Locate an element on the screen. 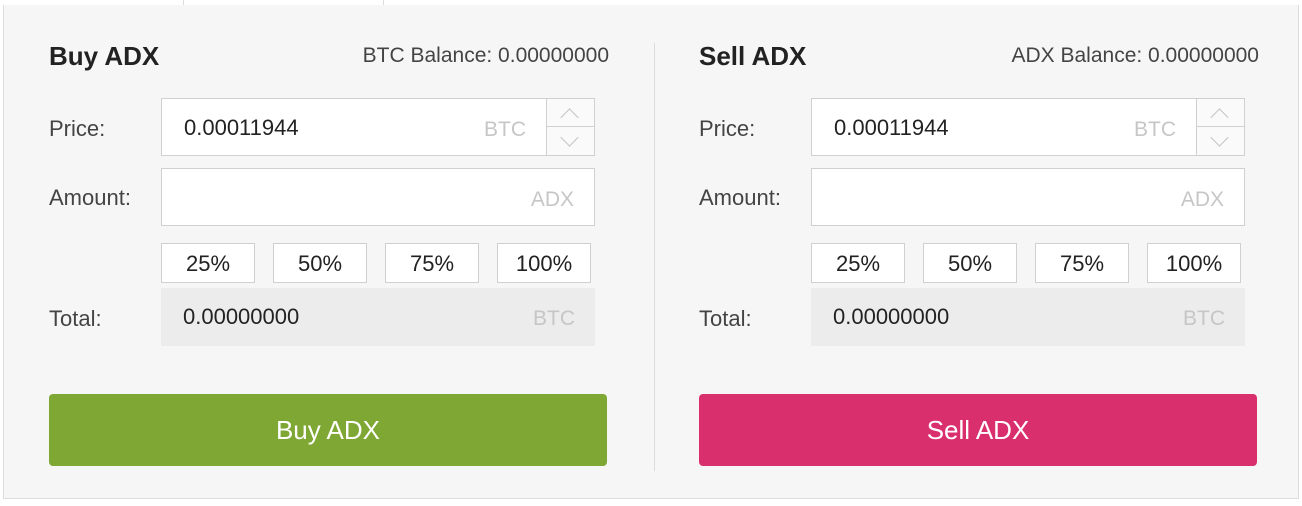  sell-price-spinner is located at coordinates (1220, 127).